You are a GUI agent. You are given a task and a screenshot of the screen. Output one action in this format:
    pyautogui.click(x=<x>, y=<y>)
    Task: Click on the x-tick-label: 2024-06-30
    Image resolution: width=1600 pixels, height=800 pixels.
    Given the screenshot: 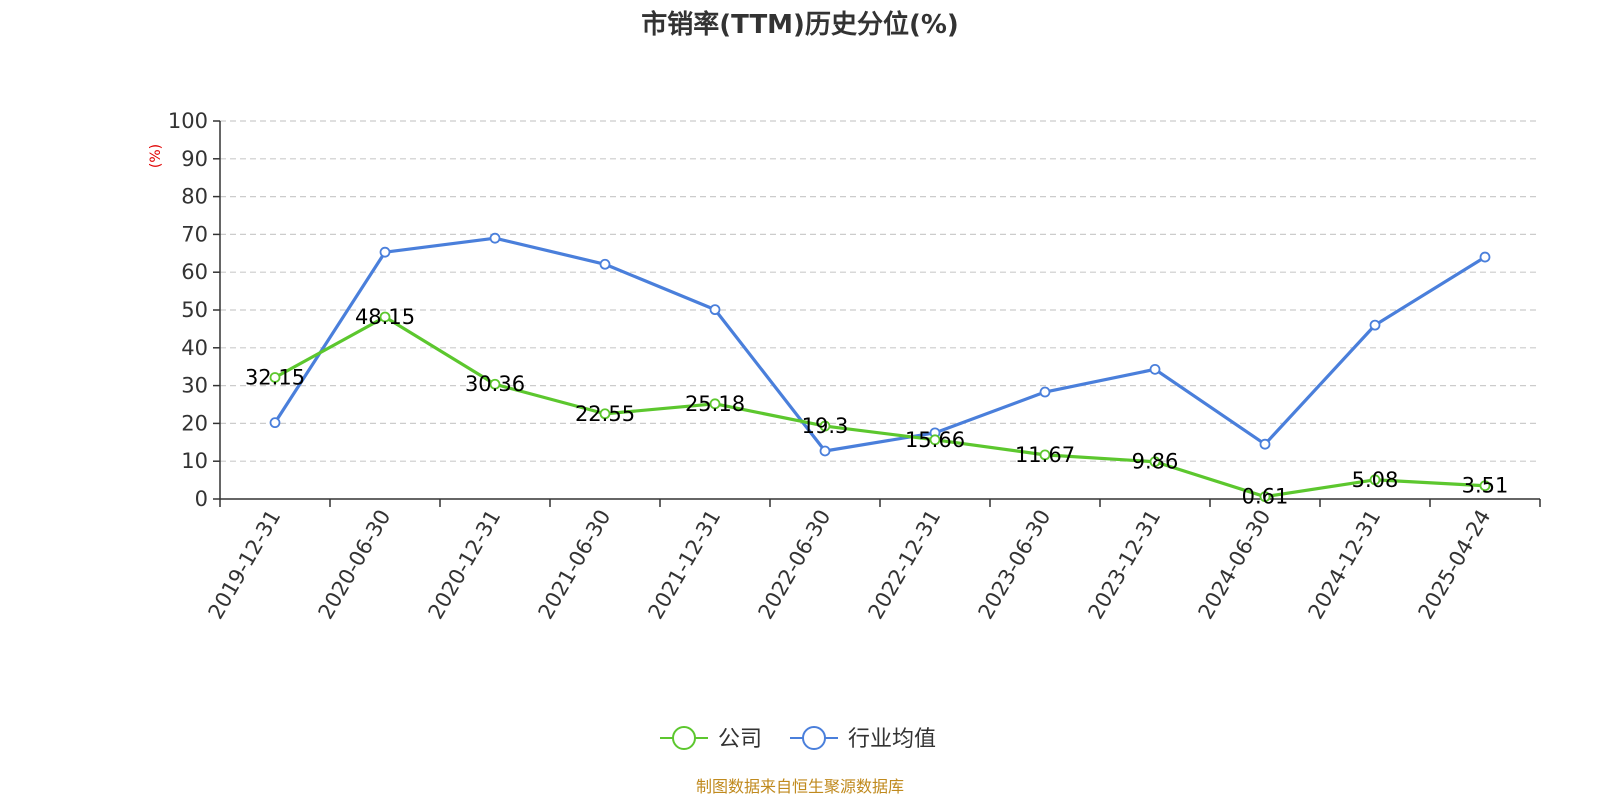 What is the action you would take?
    pyautogui.click(x=1235, y=565)
    